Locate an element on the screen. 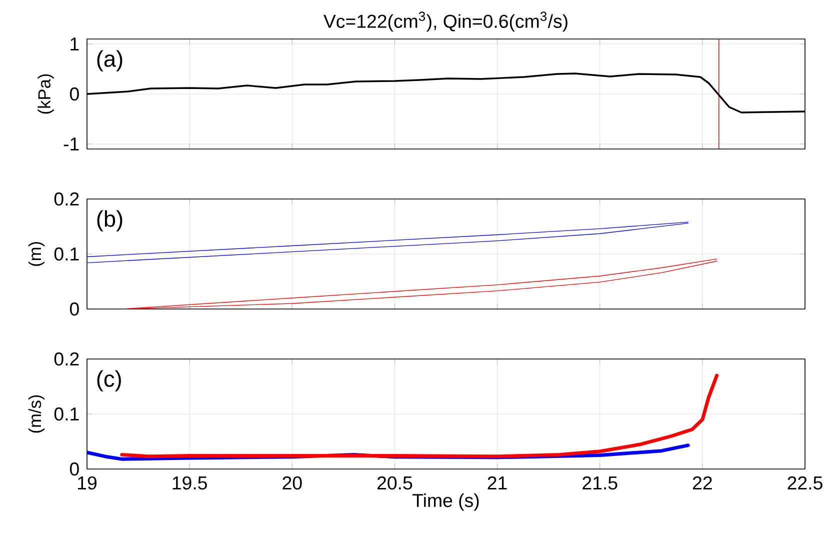 This screenshot has height=535, width=836. y-axis-title: (m/s) is located at coordinates (36, 414).